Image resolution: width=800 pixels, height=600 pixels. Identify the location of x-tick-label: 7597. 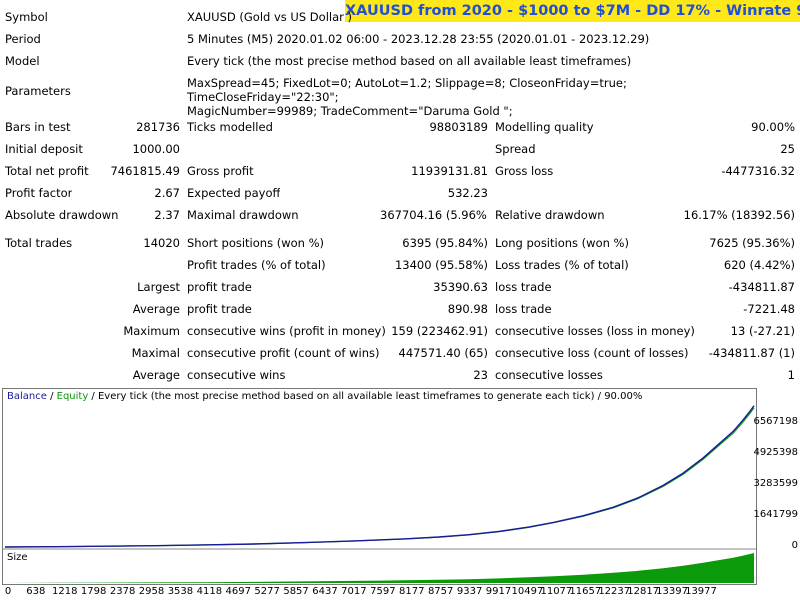
(383, 591).